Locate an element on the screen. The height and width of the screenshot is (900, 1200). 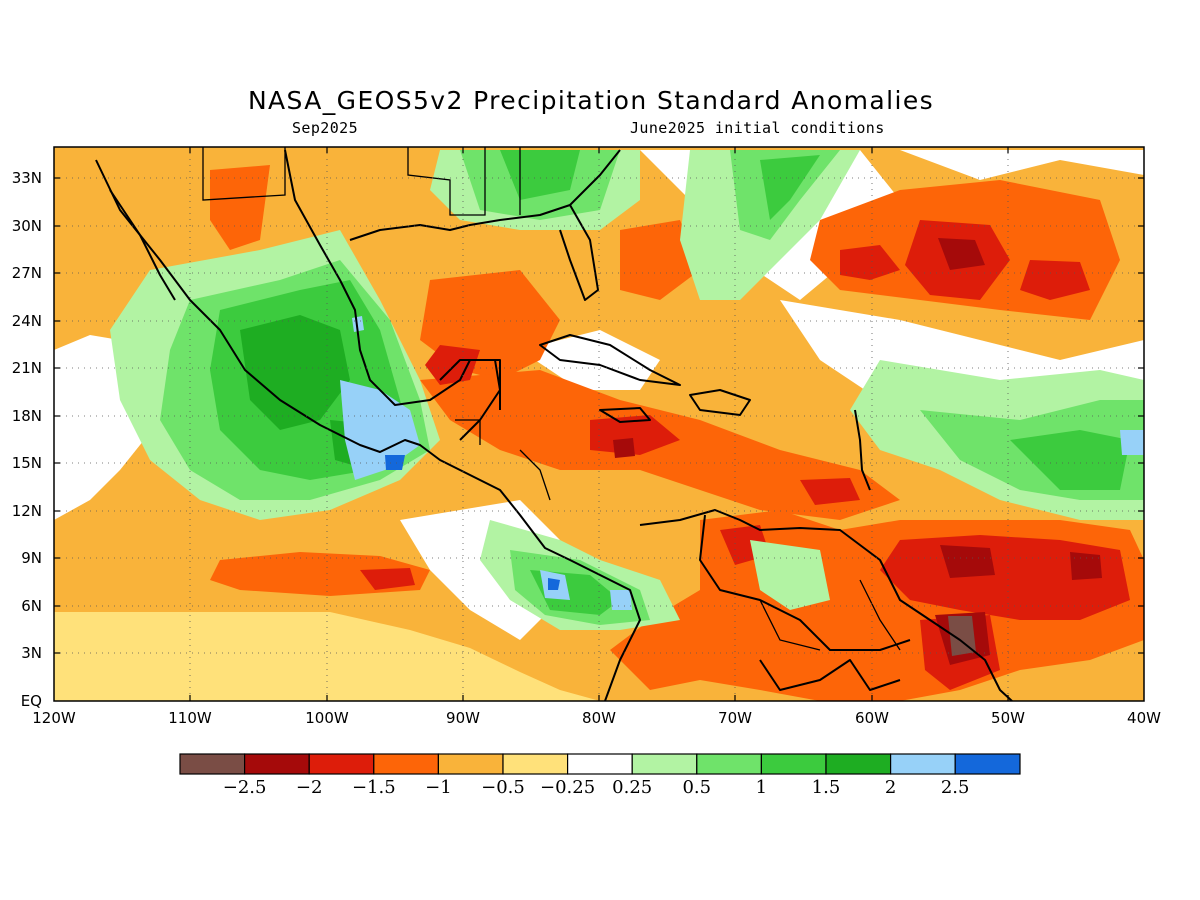
lon-label: 110W is located at coordinates (190, 718).